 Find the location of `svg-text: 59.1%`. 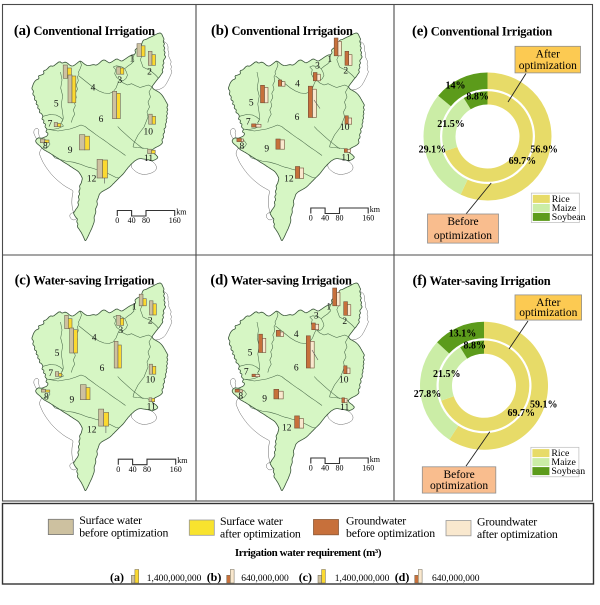

svg-text: 59.1% is located at coordinates (544, 404).